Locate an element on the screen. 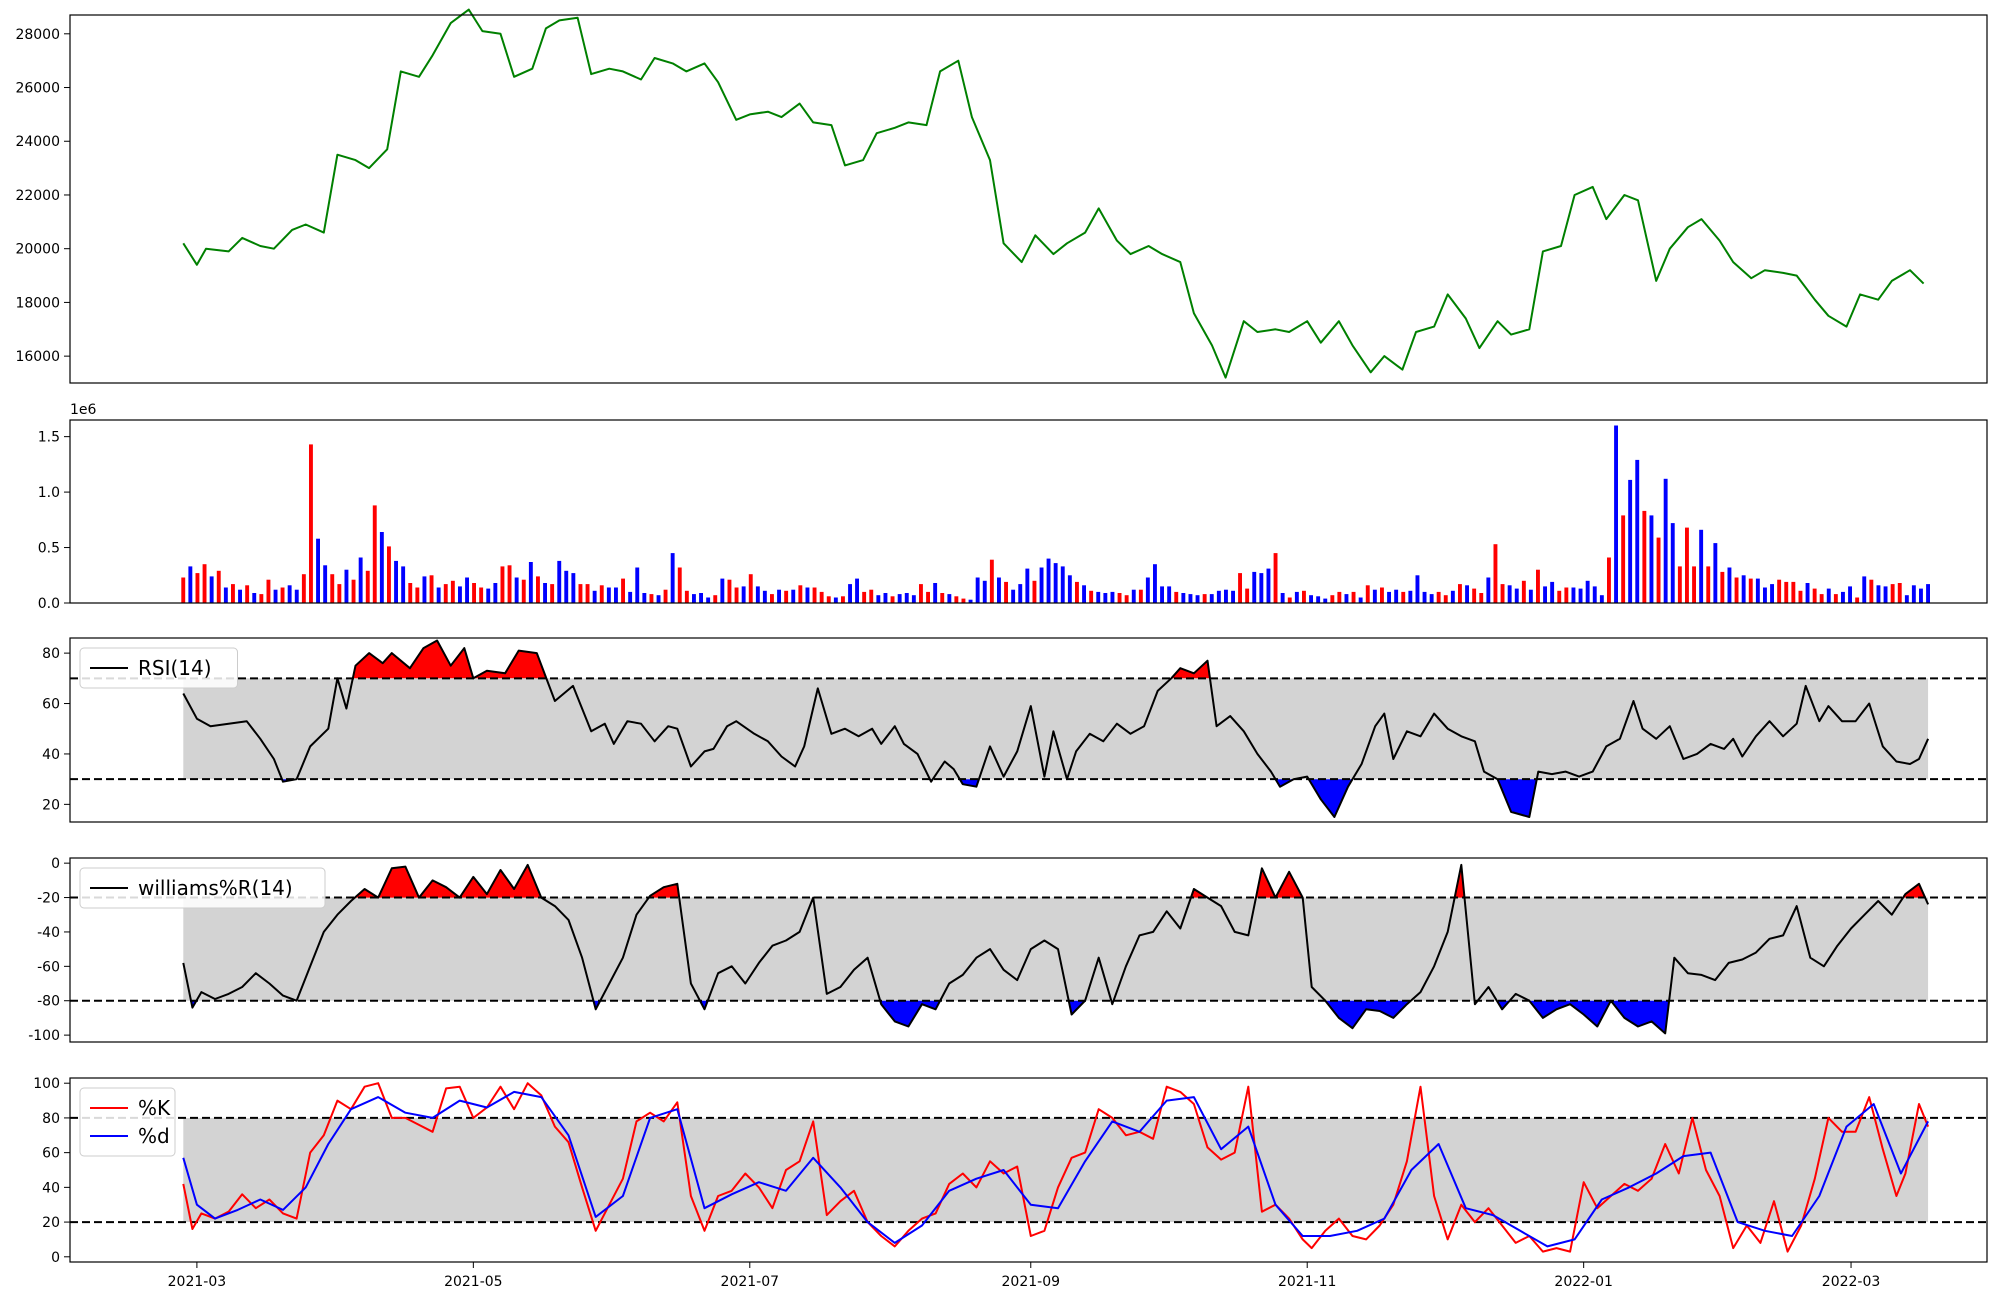 The height and width of the screenshot is (1300, 2000). rsi-chart-panel: 20 40 60 80 RSI(14) is located at coordinates (1015, 730).